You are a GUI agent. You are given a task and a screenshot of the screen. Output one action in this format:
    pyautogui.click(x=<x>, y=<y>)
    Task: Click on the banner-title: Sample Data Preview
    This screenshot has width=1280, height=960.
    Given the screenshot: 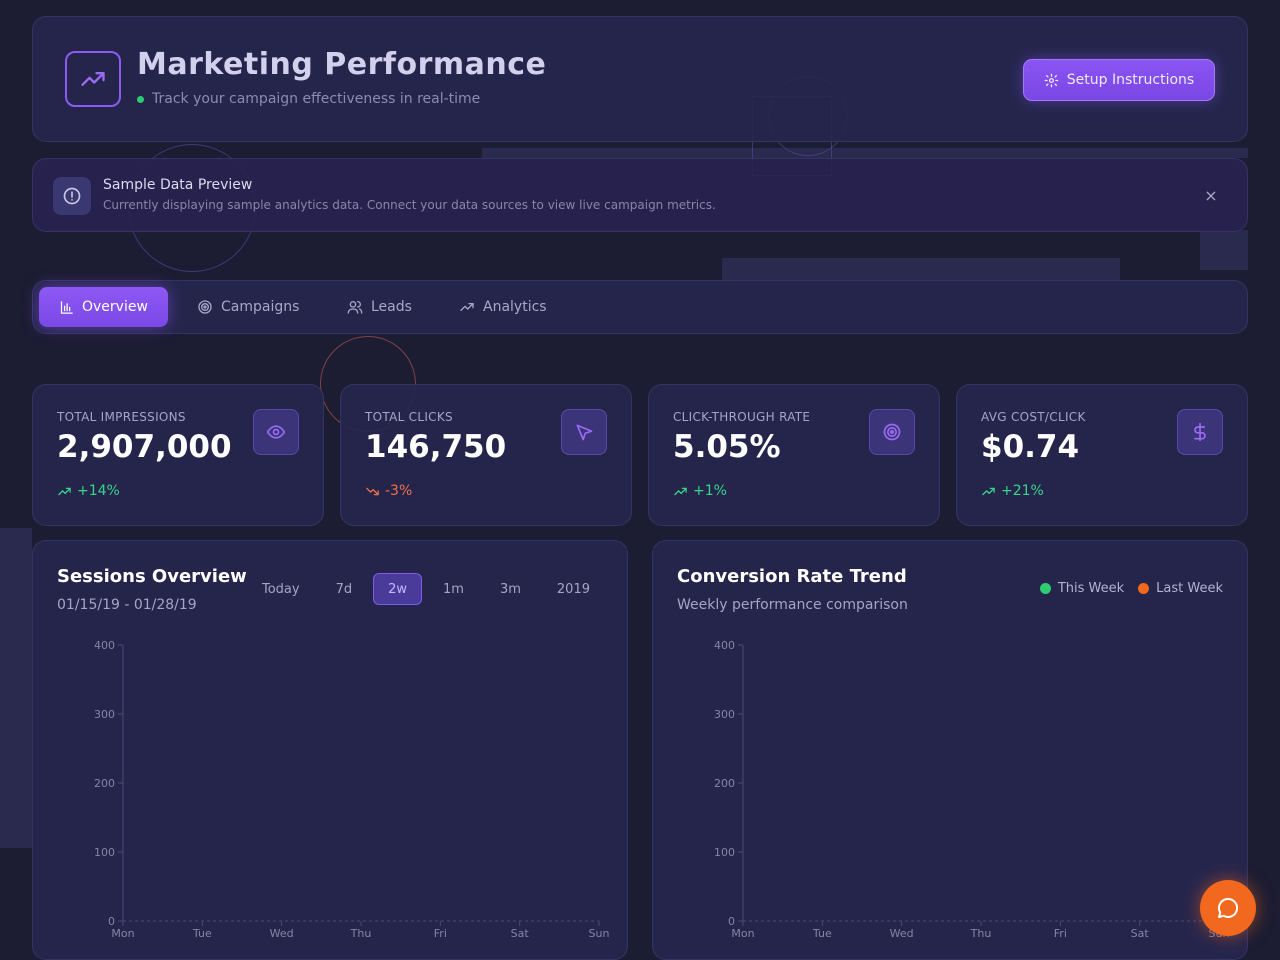 What is the action you would take?
    pyautogui.click(x=178, y=185)
    